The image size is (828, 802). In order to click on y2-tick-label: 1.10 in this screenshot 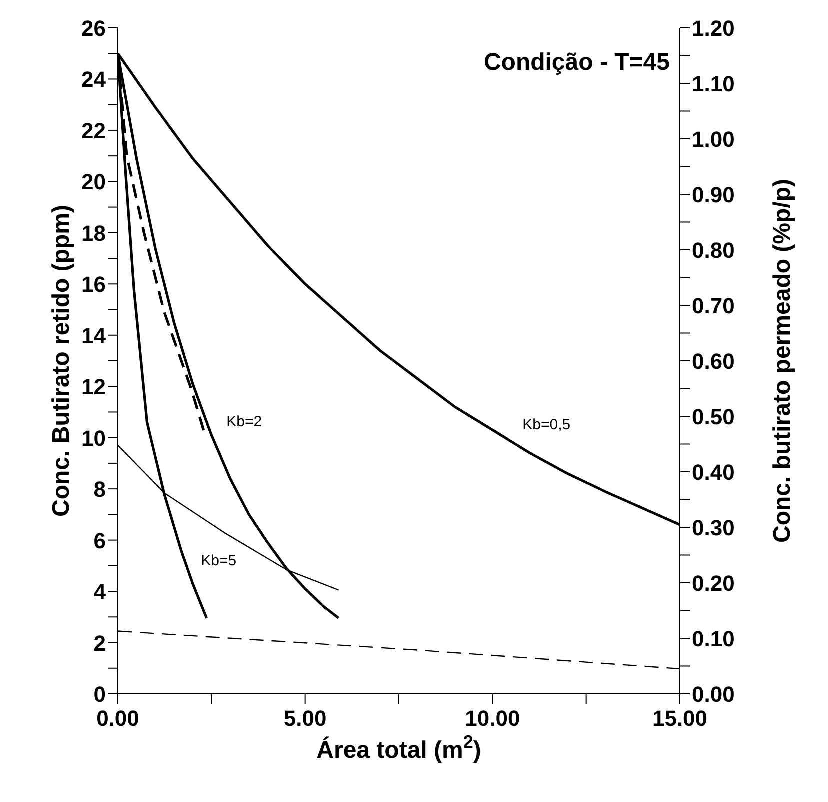, I will do `click(713, 84)`.